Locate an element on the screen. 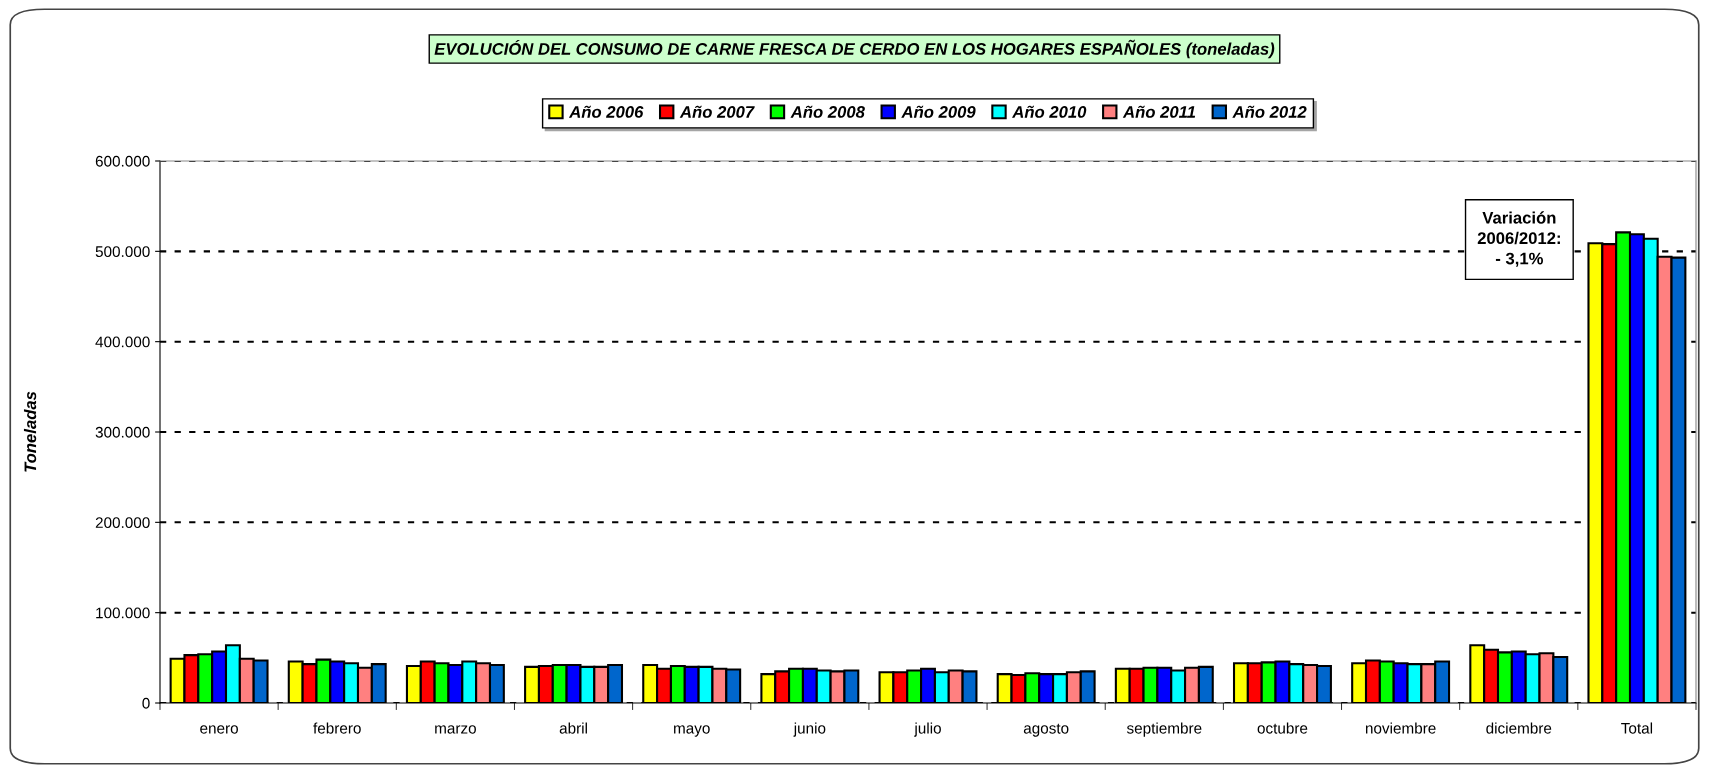 This screenshot has height=773, width=1709. x-tick-label: junio is located at coordinates (809, 729).